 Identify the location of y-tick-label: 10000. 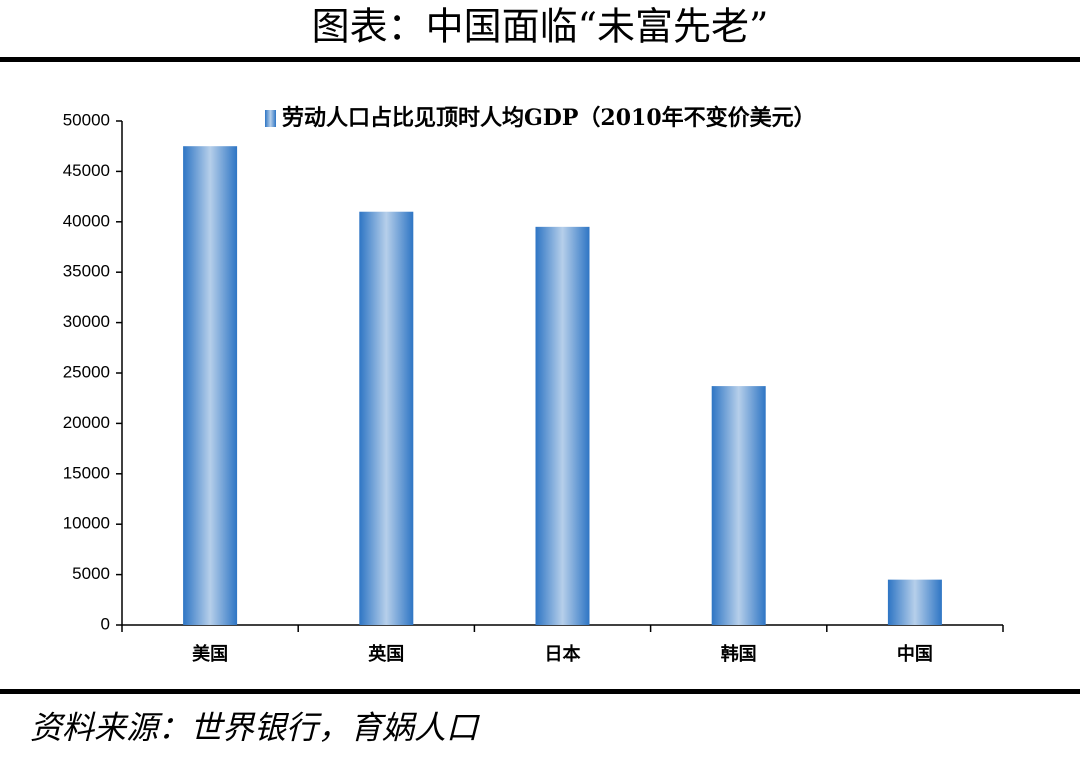
(86, 523).